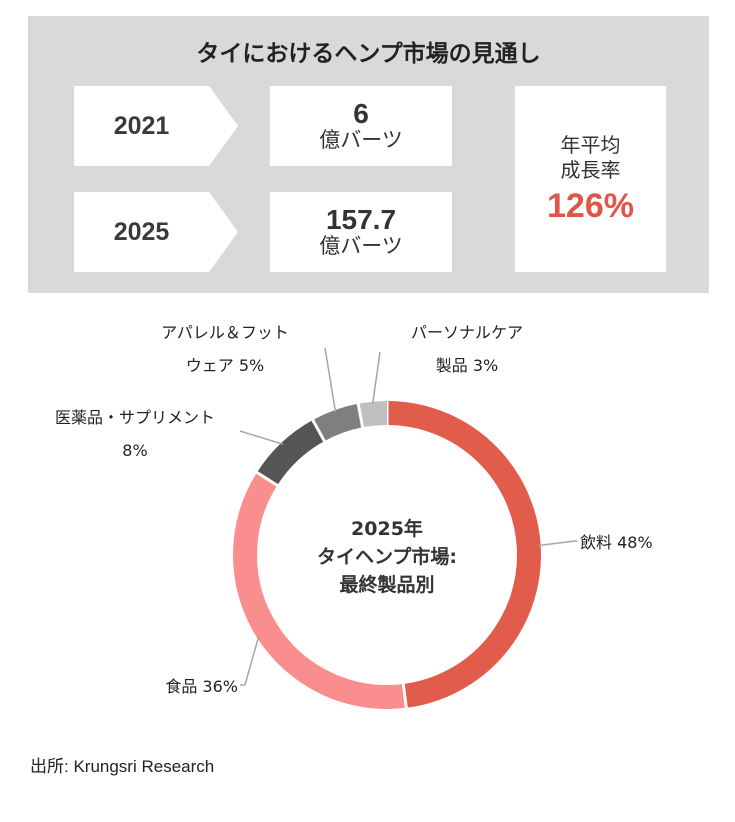 This screenshot has height=822, width=735. Describe the element at coordinates (616, 542) in the screenshot. I see `slice-label-0: 飲料 48%` at that location.